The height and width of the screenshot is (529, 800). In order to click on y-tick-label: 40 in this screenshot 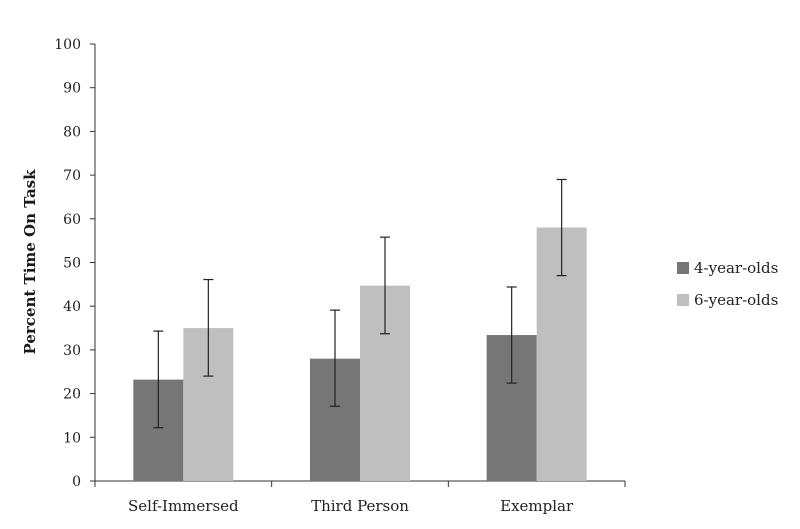, I will do `click(72, 307)`.